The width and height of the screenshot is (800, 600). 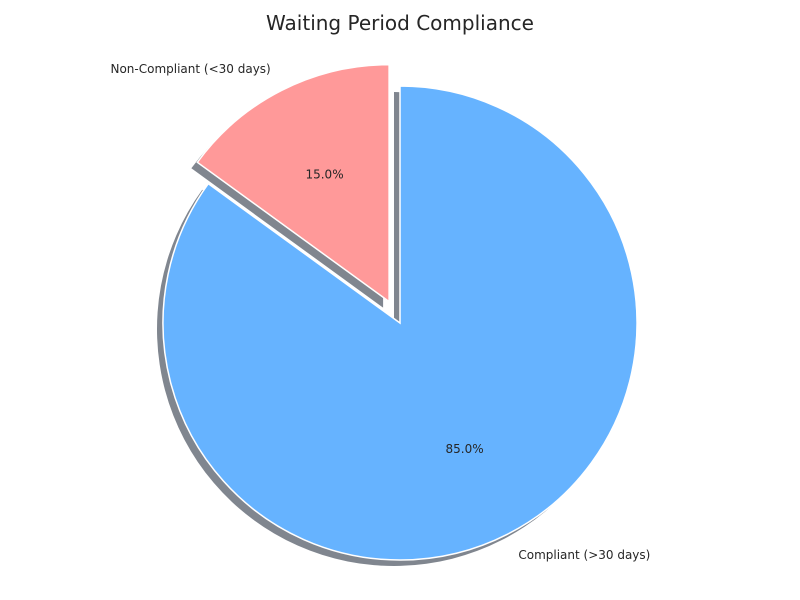 What do you see at coordinates (293, 183) in the screenshot?
I see `pie-slice-non-compliant-30-days` at bounding box center [293, 183].